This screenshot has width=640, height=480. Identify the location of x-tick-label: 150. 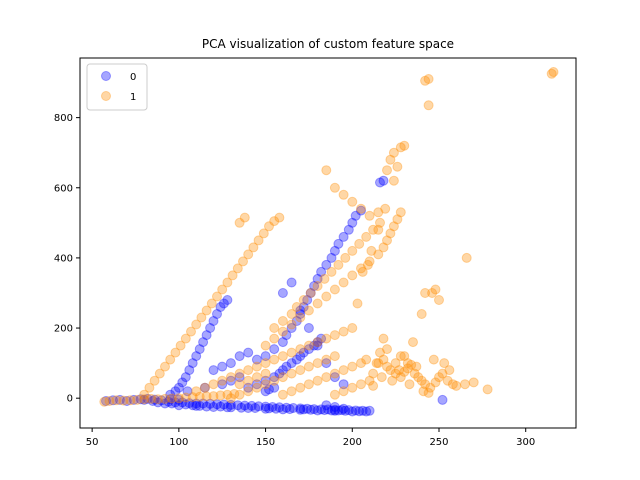
(265, 442).